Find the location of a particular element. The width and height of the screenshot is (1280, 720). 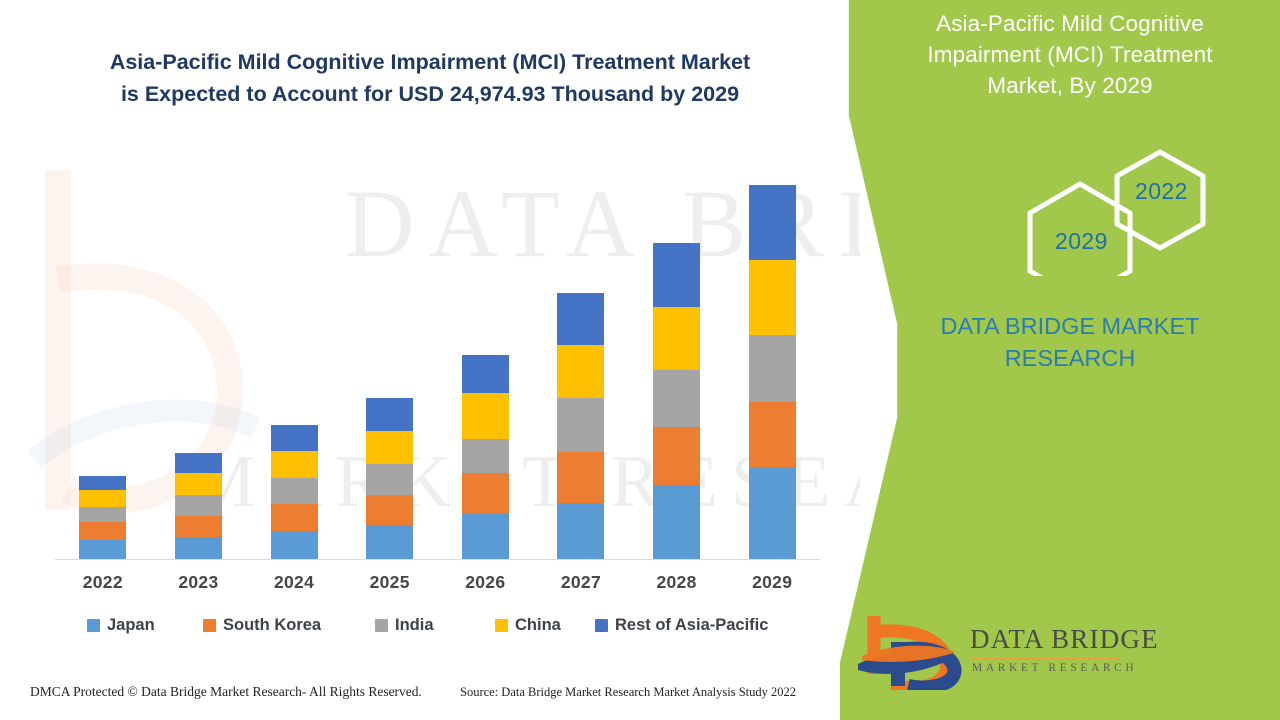

bar-2024 is located at coordinates (294, 492).